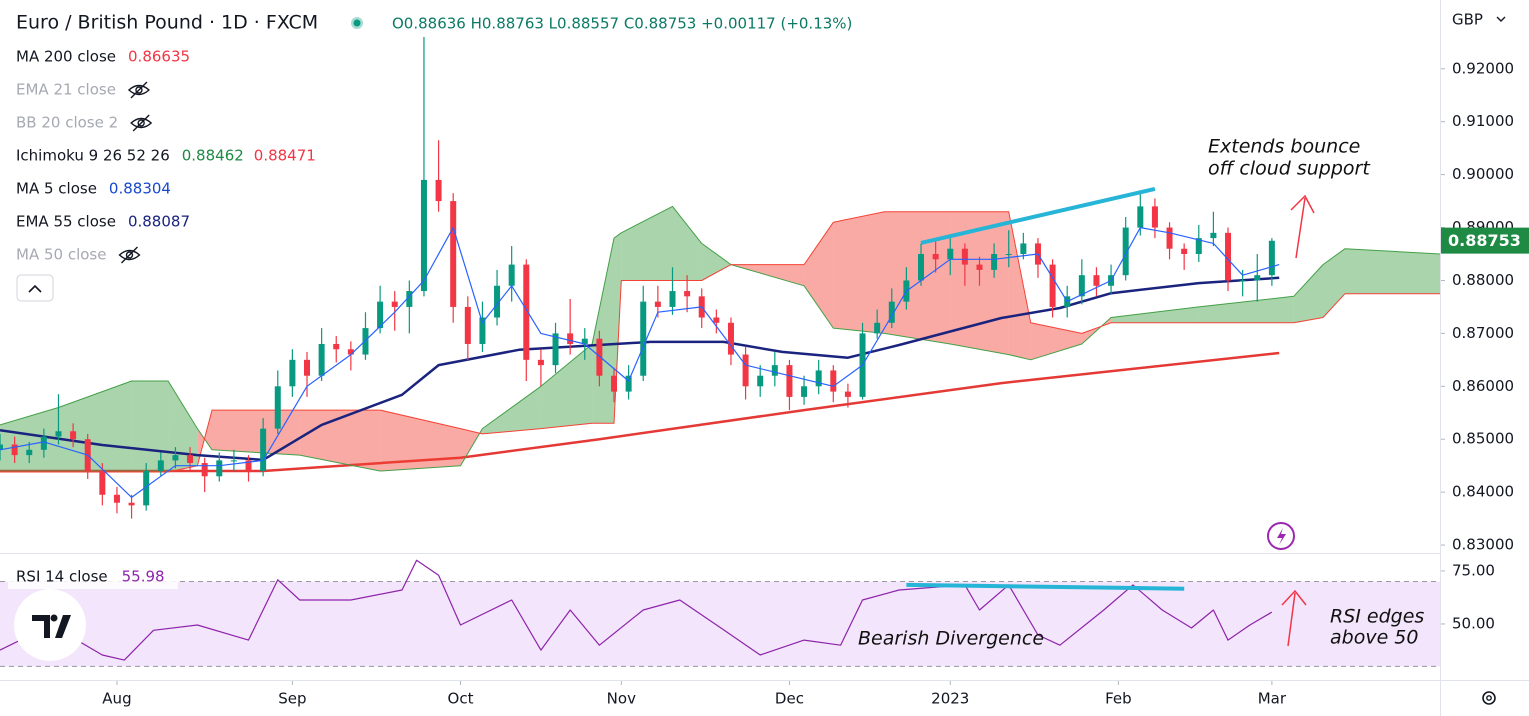 The height and width of the screenshot is (716, 1529). I want to click on last-price-tag, so click(1484, 240).